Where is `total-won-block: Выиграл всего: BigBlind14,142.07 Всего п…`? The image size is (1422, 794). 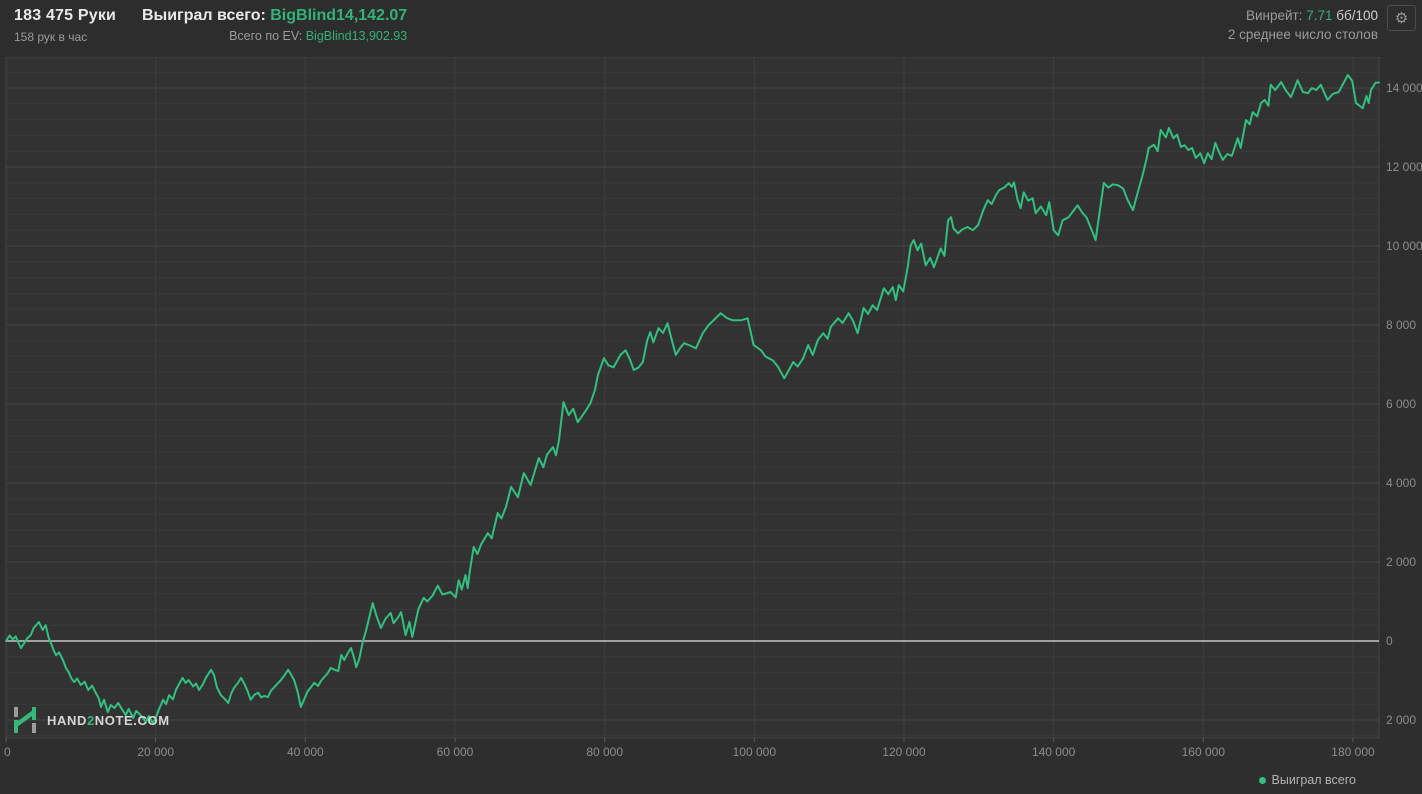 total-won-block: Выиграл всего: BigBlind14,142.07 Всего п… is located at coordinates (274, 25).